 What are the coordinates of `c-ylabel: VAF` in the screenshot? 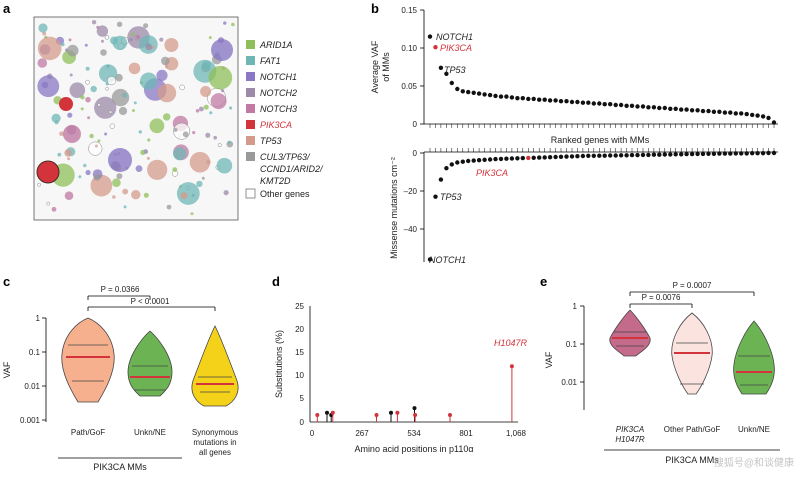 It's located at (7, 369).